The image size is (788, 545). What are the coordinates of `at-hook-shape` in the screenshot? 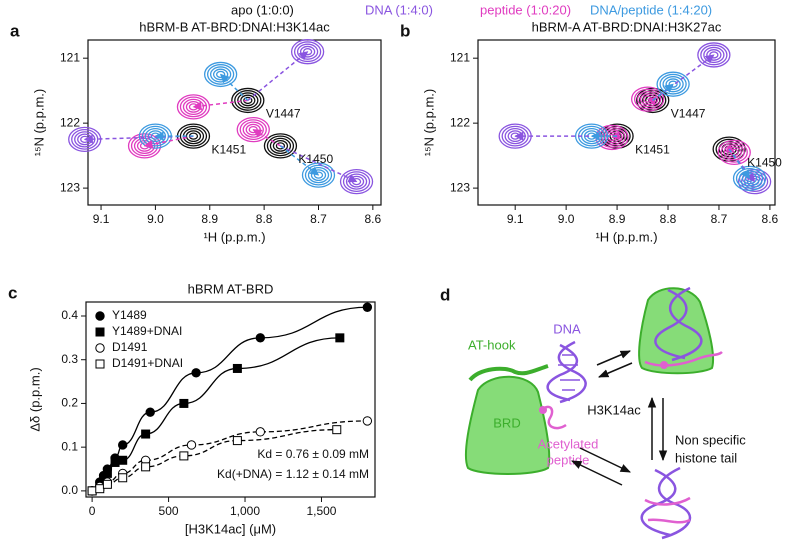 It's located at (508, 373).